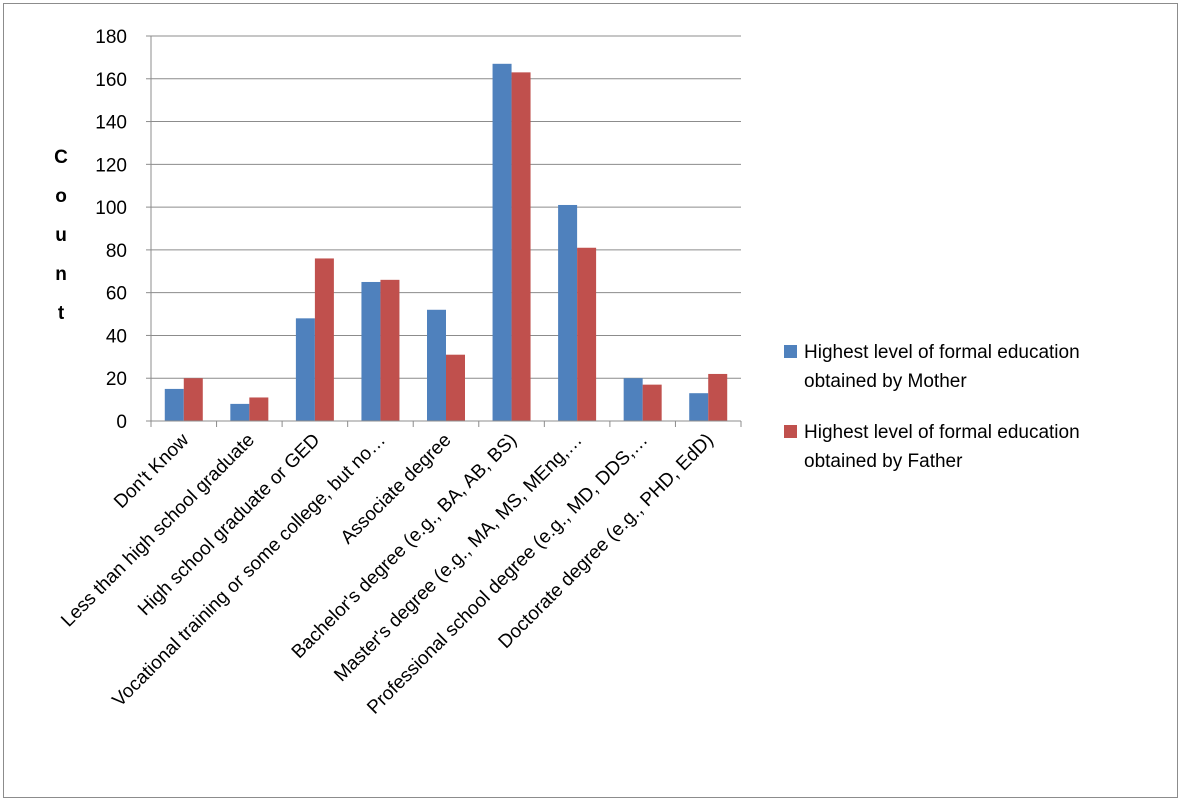  What do you see at coordinates (116, 251) in the screenshot?
I see `y-tick-label: 80` at bounding box center [116, 251].